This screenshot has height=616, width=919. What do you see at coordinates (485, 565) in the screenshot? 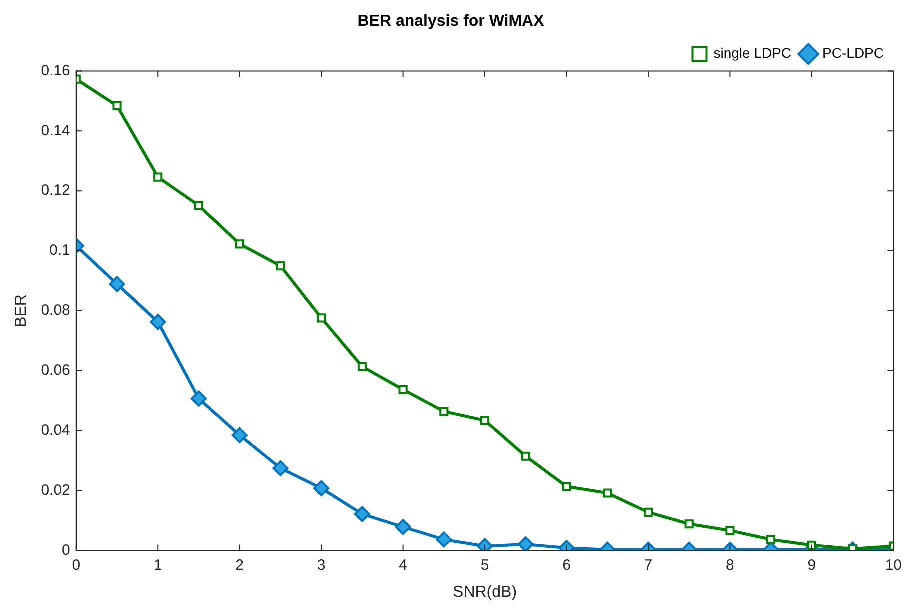
I see `x-tick-label: 5` at bounding box center [485, 565].